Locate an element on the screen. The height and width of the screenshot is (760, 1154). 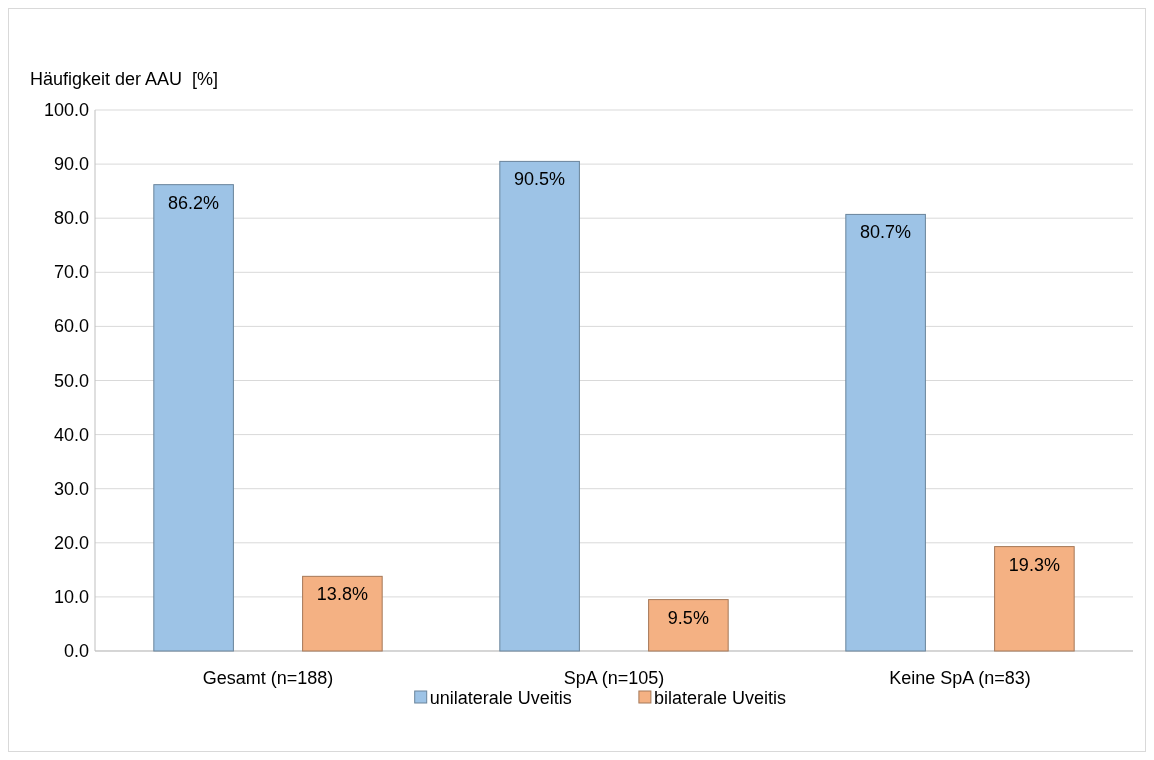
data-label: 90.5% is located at coordinates (540, 179).